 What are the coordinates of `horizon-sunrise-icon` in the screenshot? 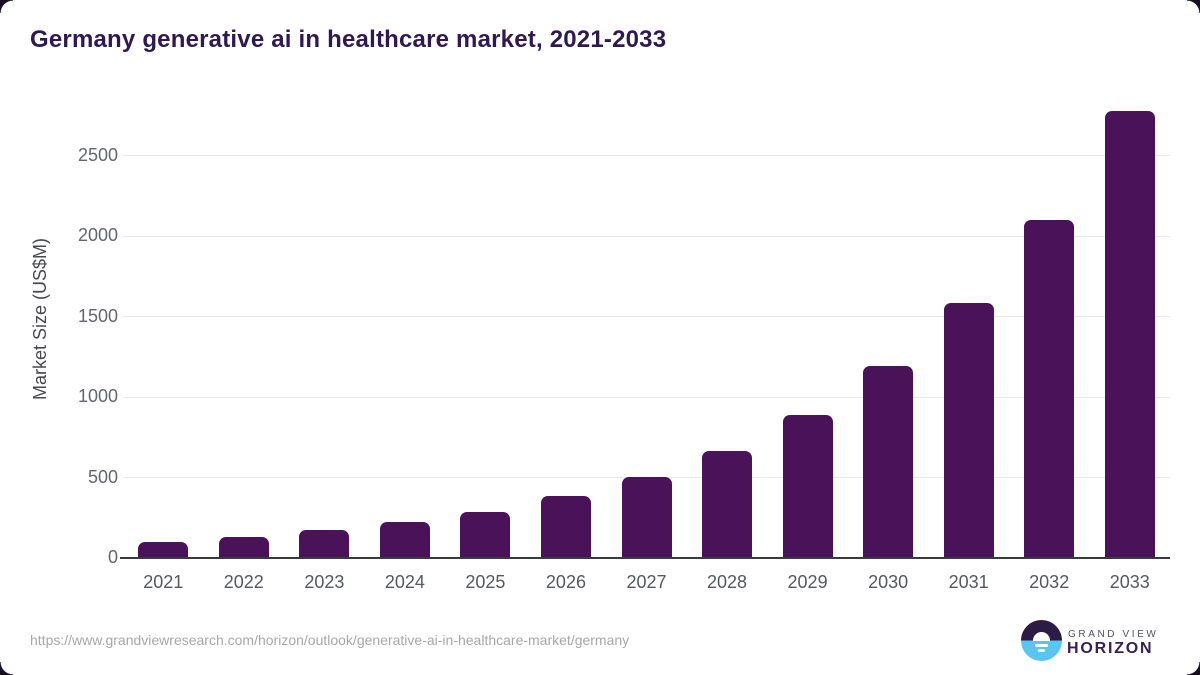 It's located at (1041, 640).